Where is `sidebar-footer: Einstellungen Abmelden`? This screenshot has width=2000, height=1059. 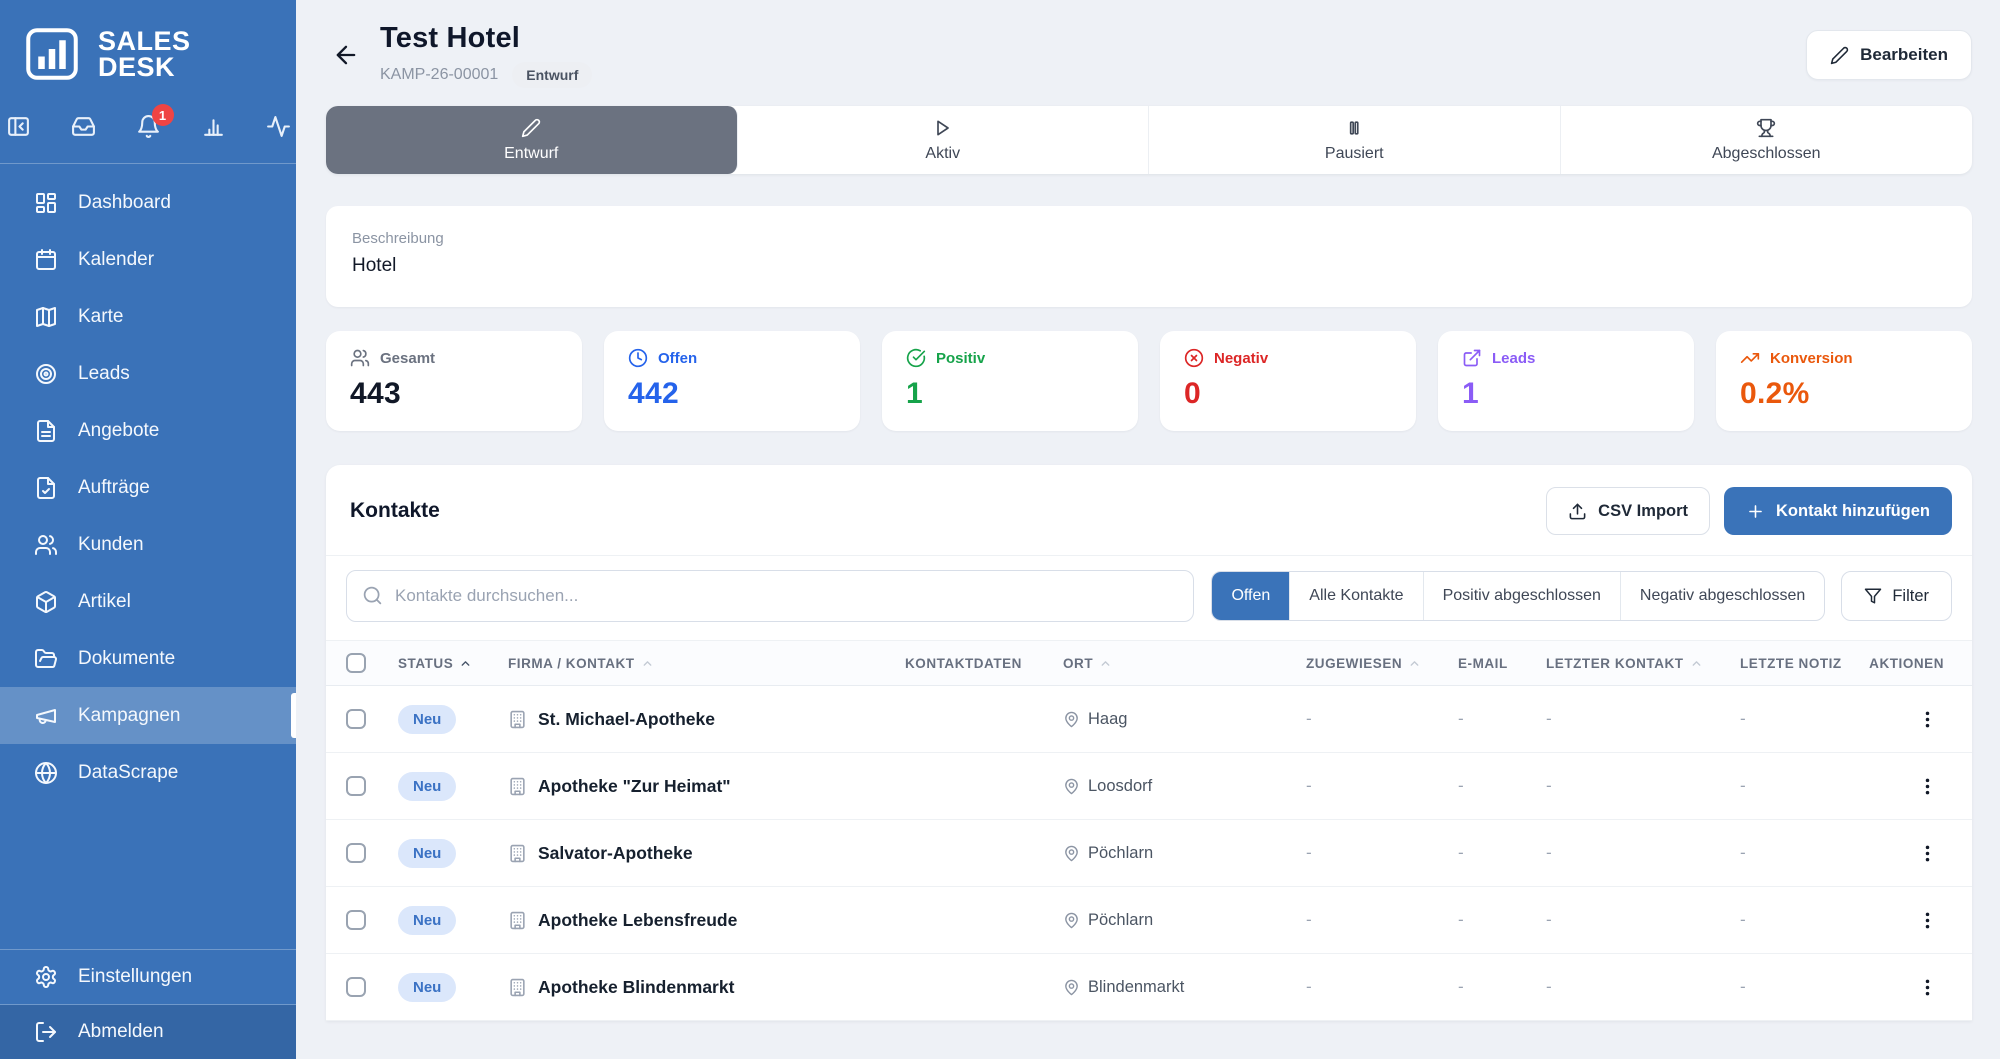 sidebar-footer: Einstellungen Abmelden is located at coordinates (148, 1004).